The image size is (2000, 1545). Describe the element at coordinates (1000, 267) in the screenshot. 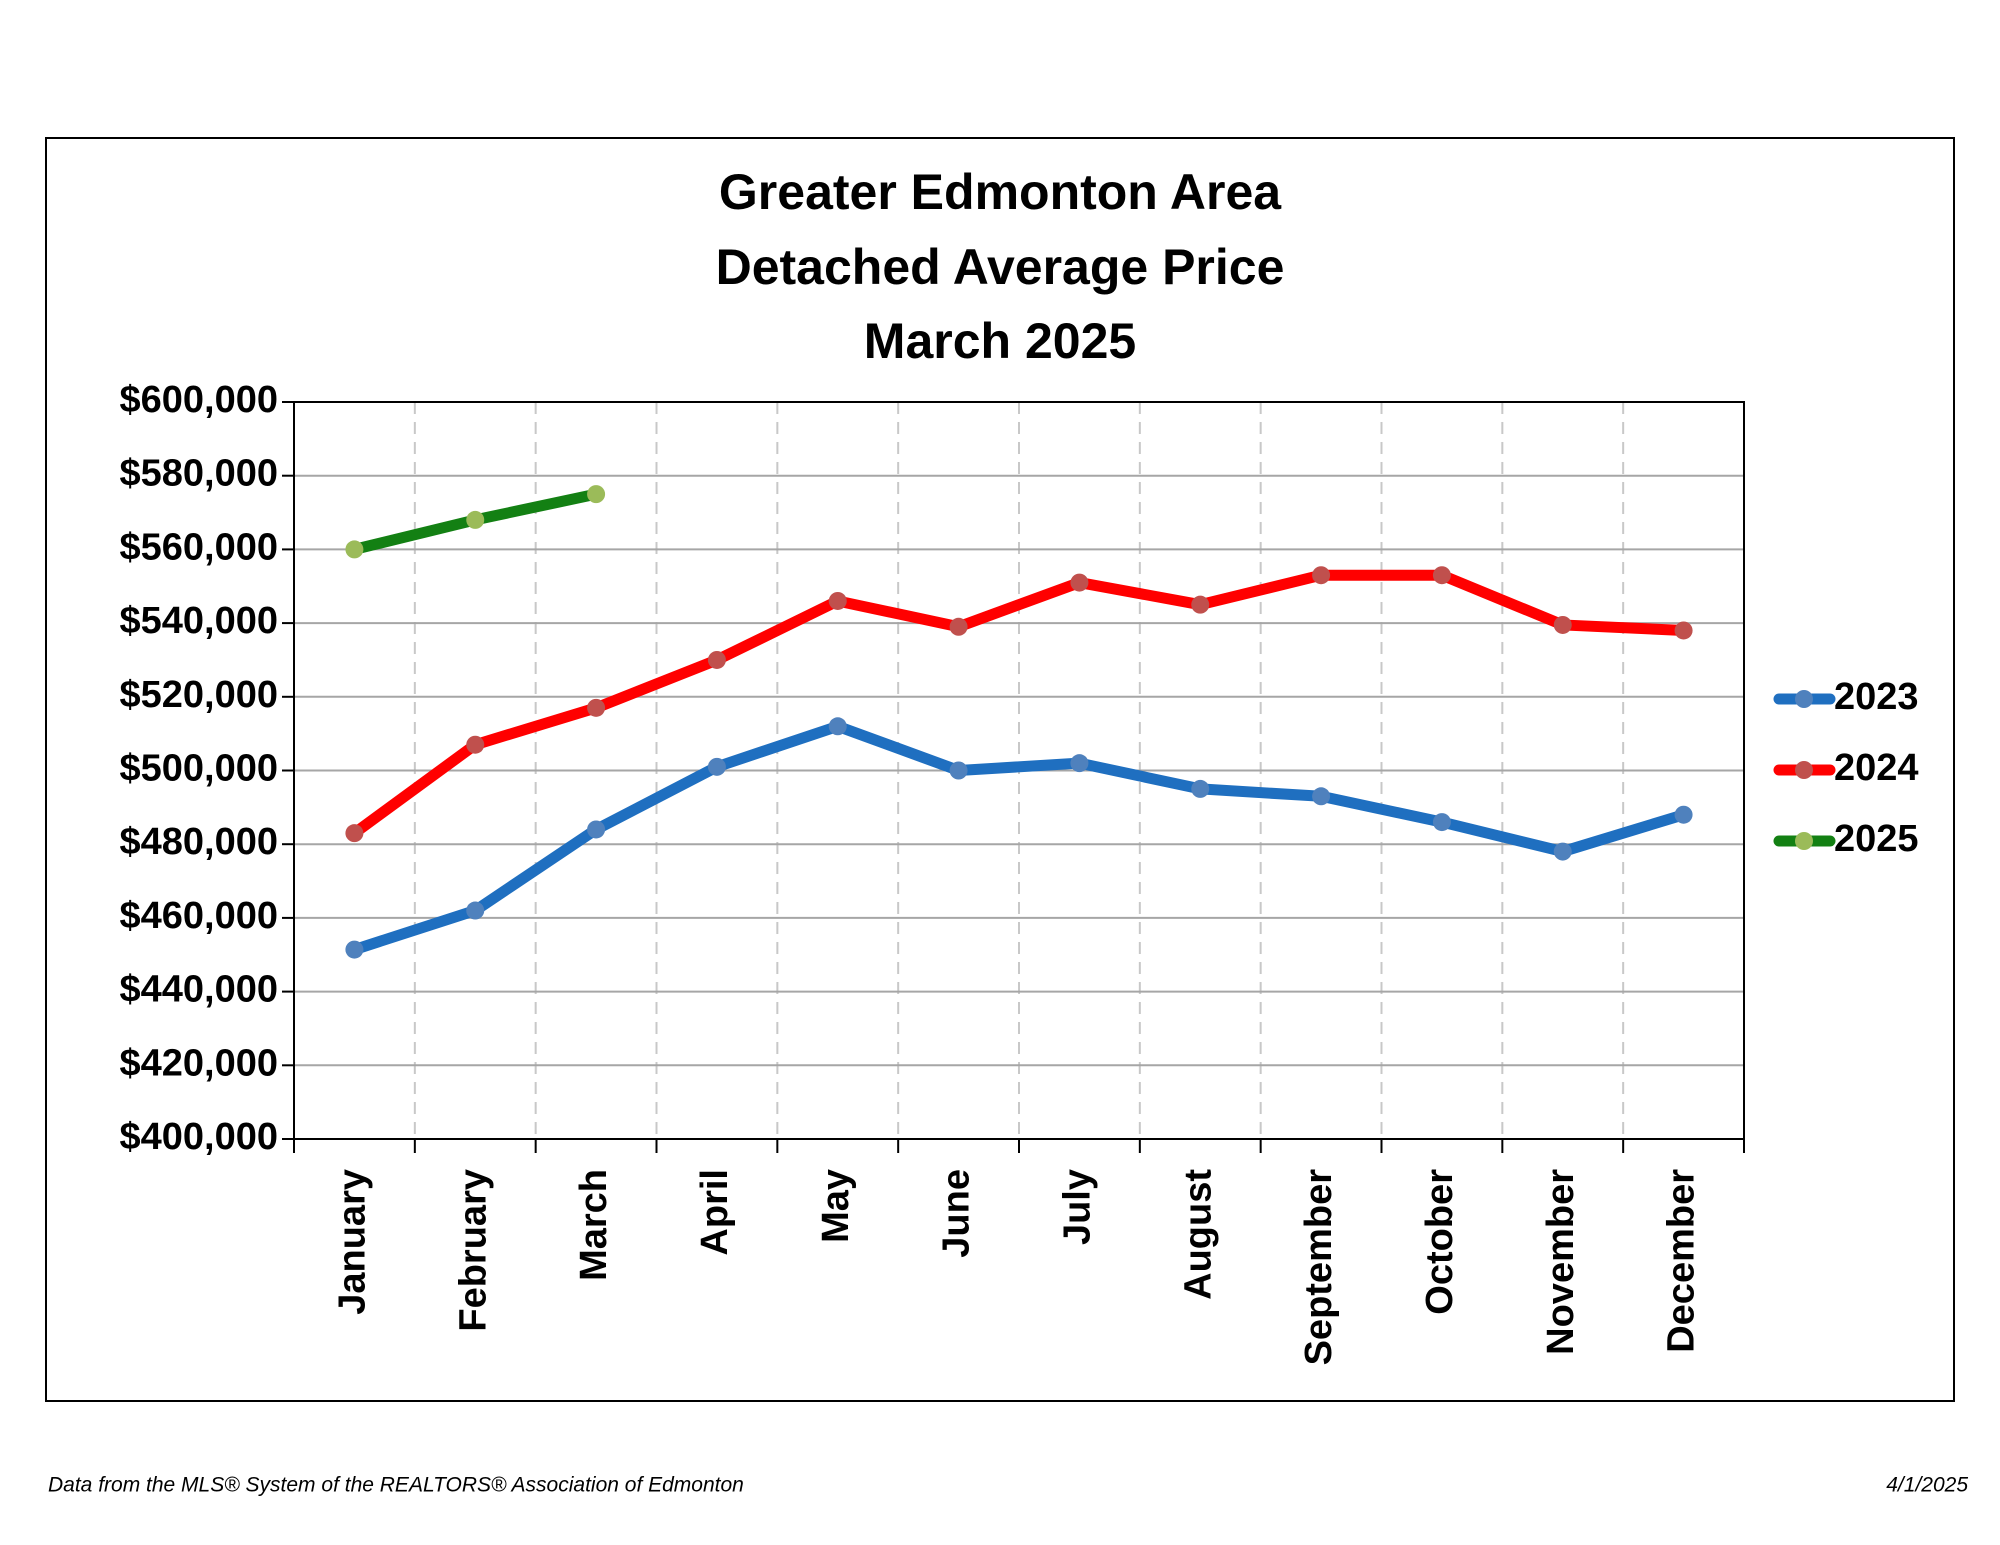

I see `chart-title: Detached Average Price` at that location.